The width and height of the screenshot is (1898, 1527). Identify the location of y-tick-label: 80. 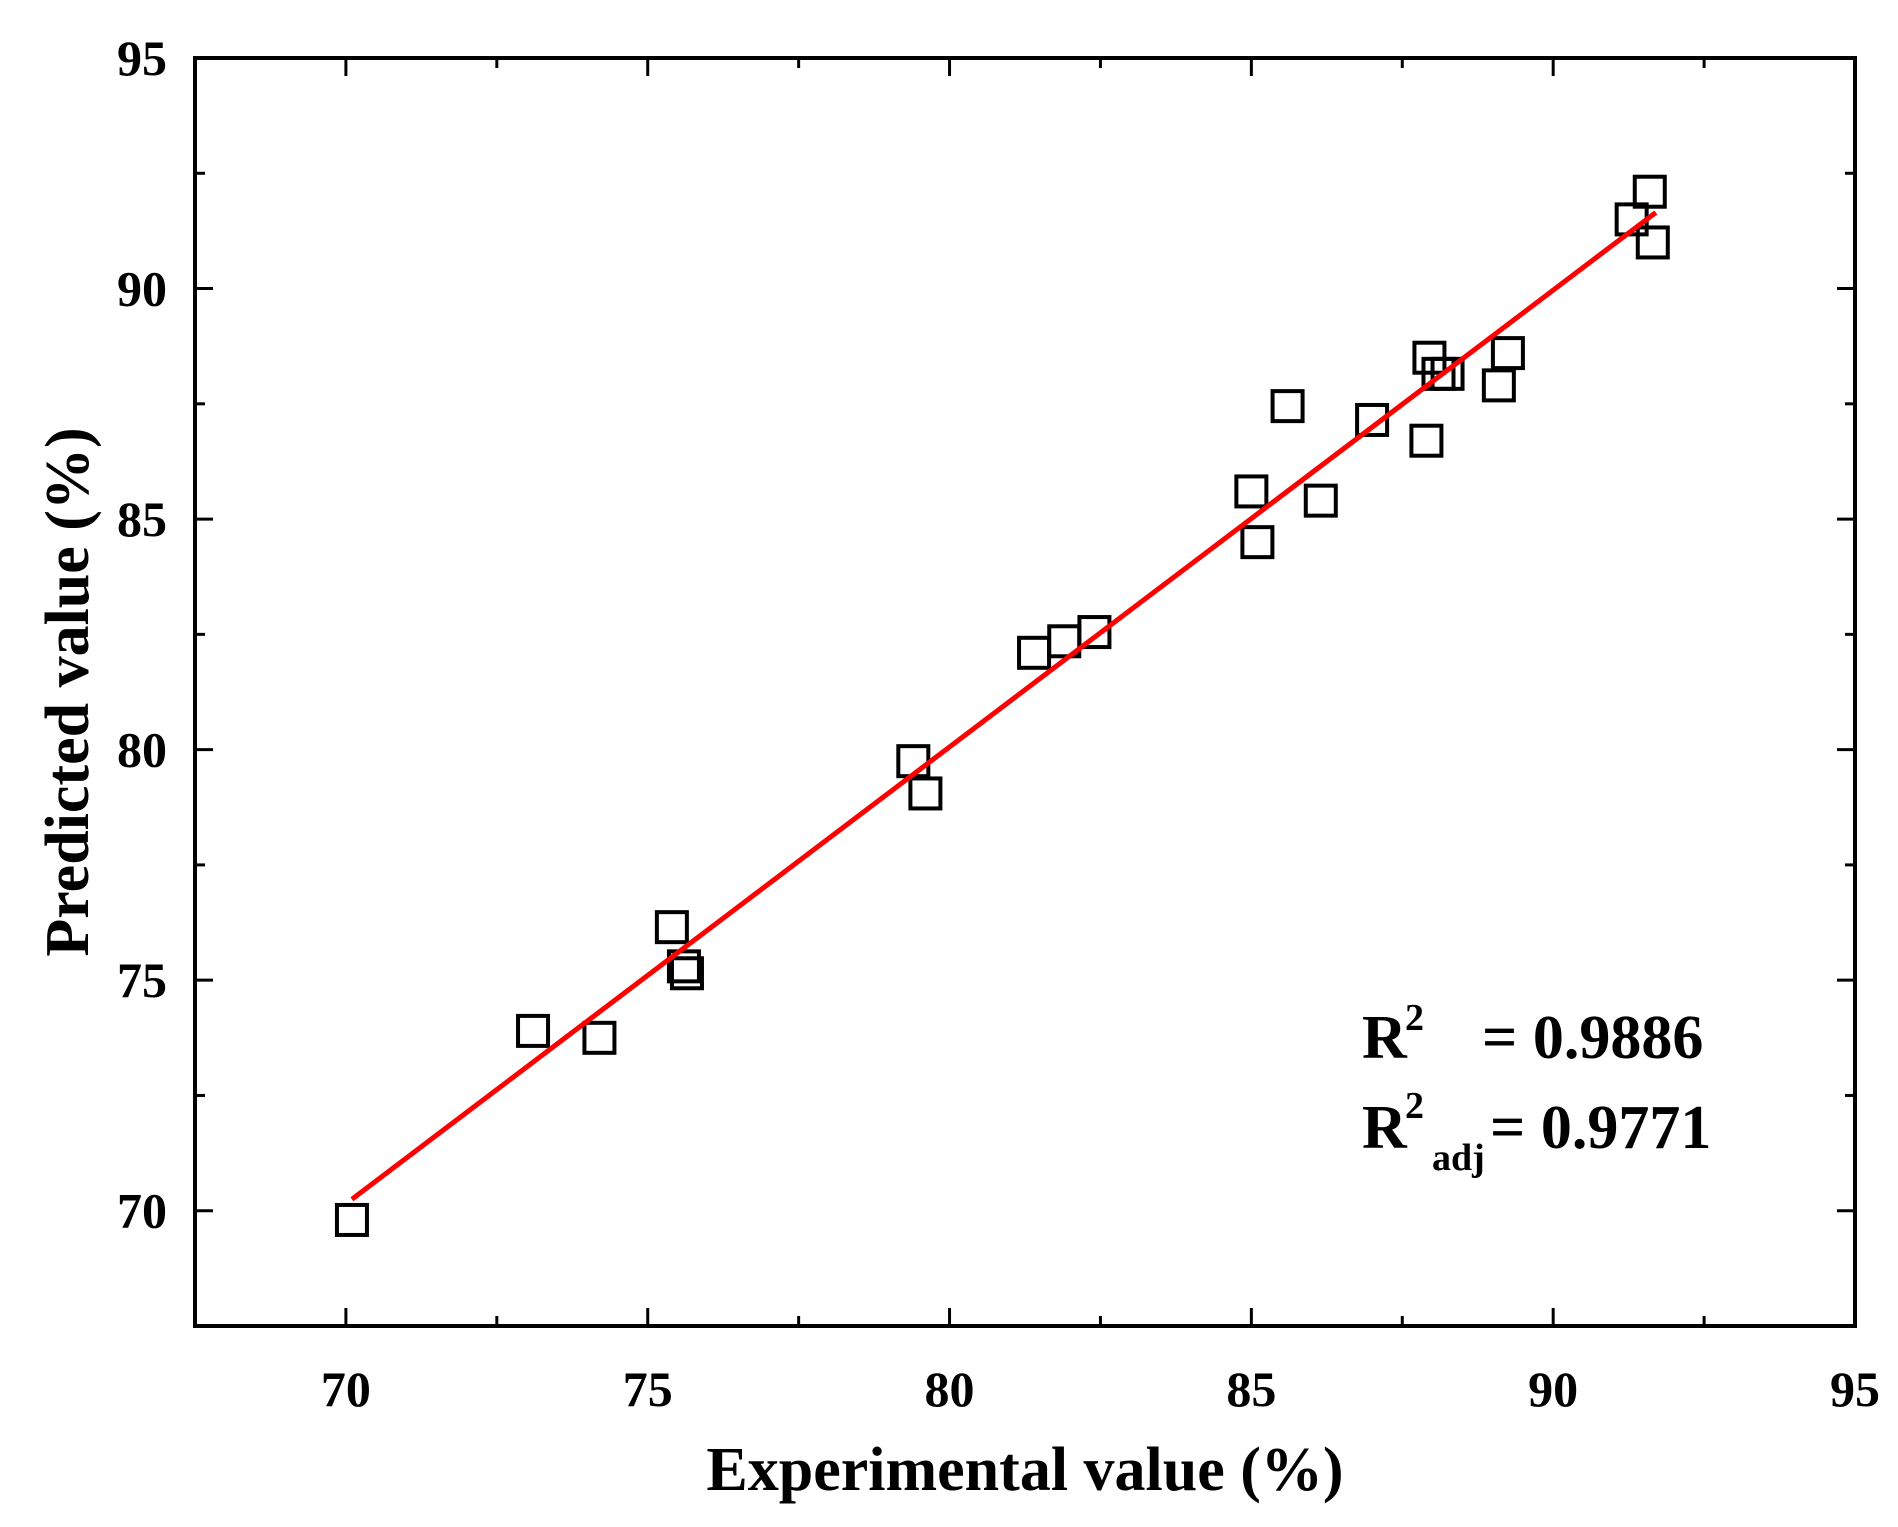
(142, 750).